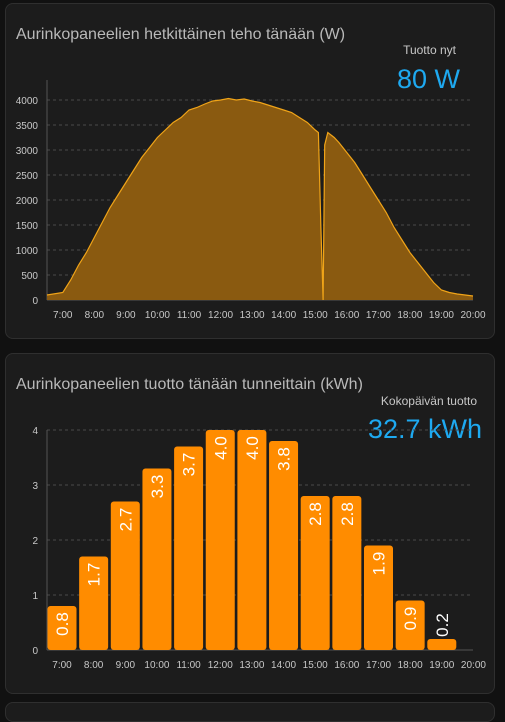 Image resolution: width=505 pixels, height=722 pixels. What do you see at coordinates (315, 665) in the screenshot?
I see `energy-x-tick: 15:00` at bounding box center [315, 665].